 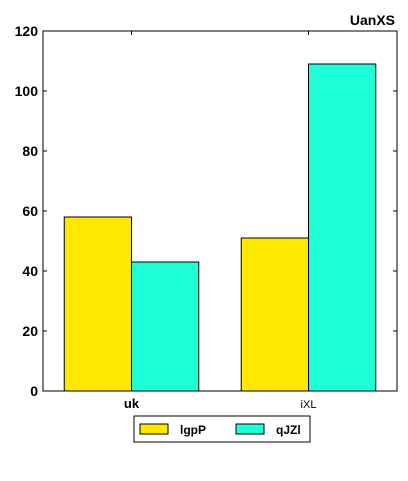 I want to click on y-tick-label: 80, so click(x=30, y=151).